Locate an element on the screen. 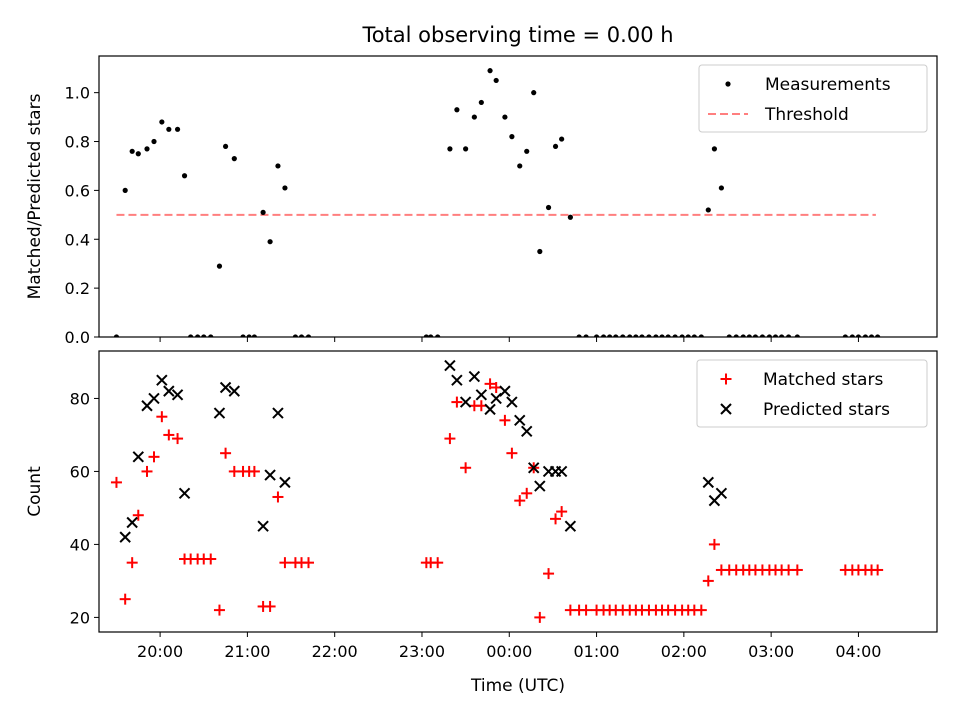  y-axis-label: Matched/Predicted stars is located at coordinates (35, 196).